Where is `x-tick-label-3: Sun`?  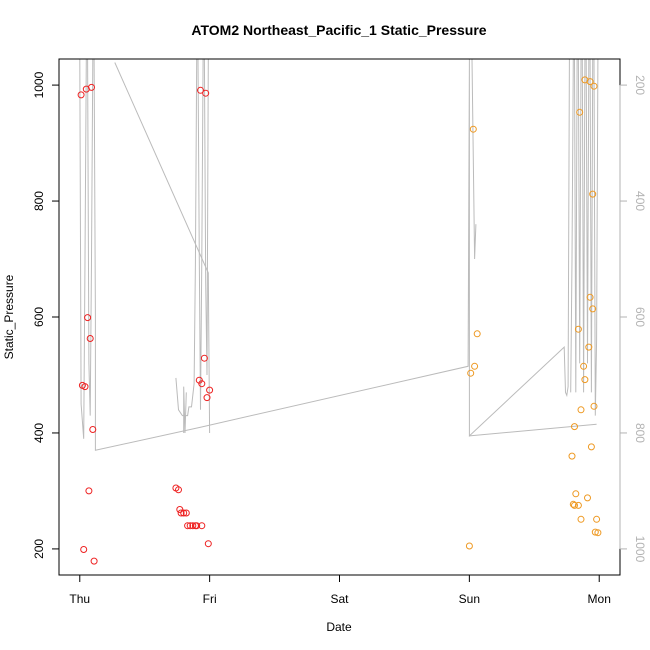 x-tick-label-3: Sun is located at coordinates (469, 599).